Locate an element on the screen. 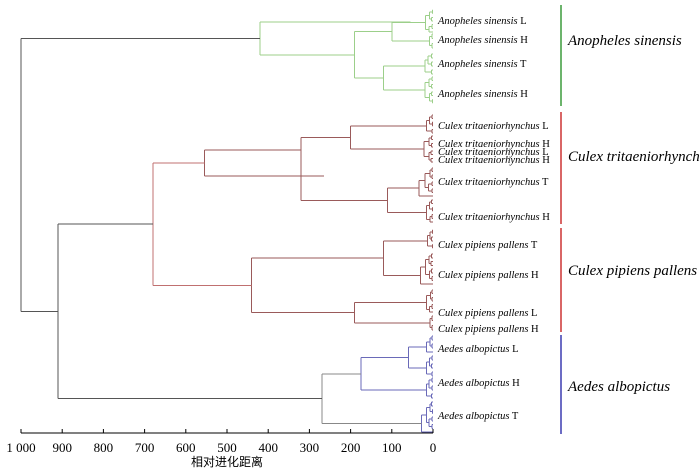 The image size is (700, 470). x-axis-ticks: 1 000 900 800 700 600 500 400 300 200 100 0 is located at coordinates (221, 442).